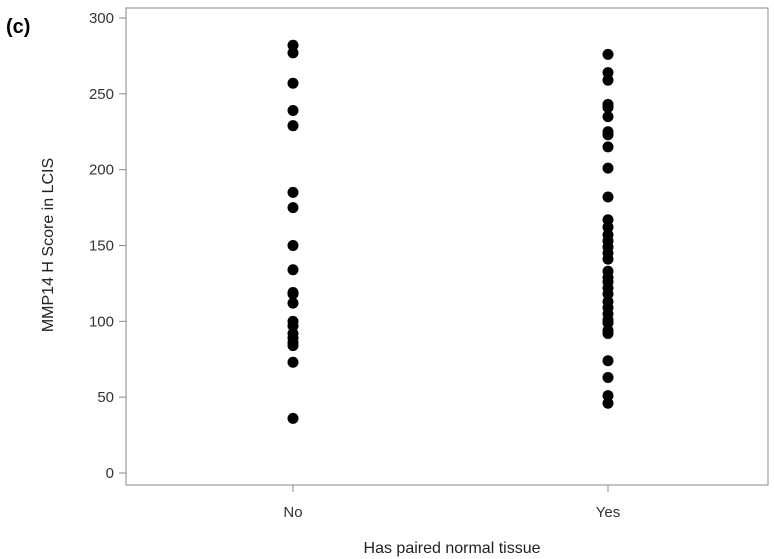  I want to click on y-tick-label: 100, so click(101, 321).